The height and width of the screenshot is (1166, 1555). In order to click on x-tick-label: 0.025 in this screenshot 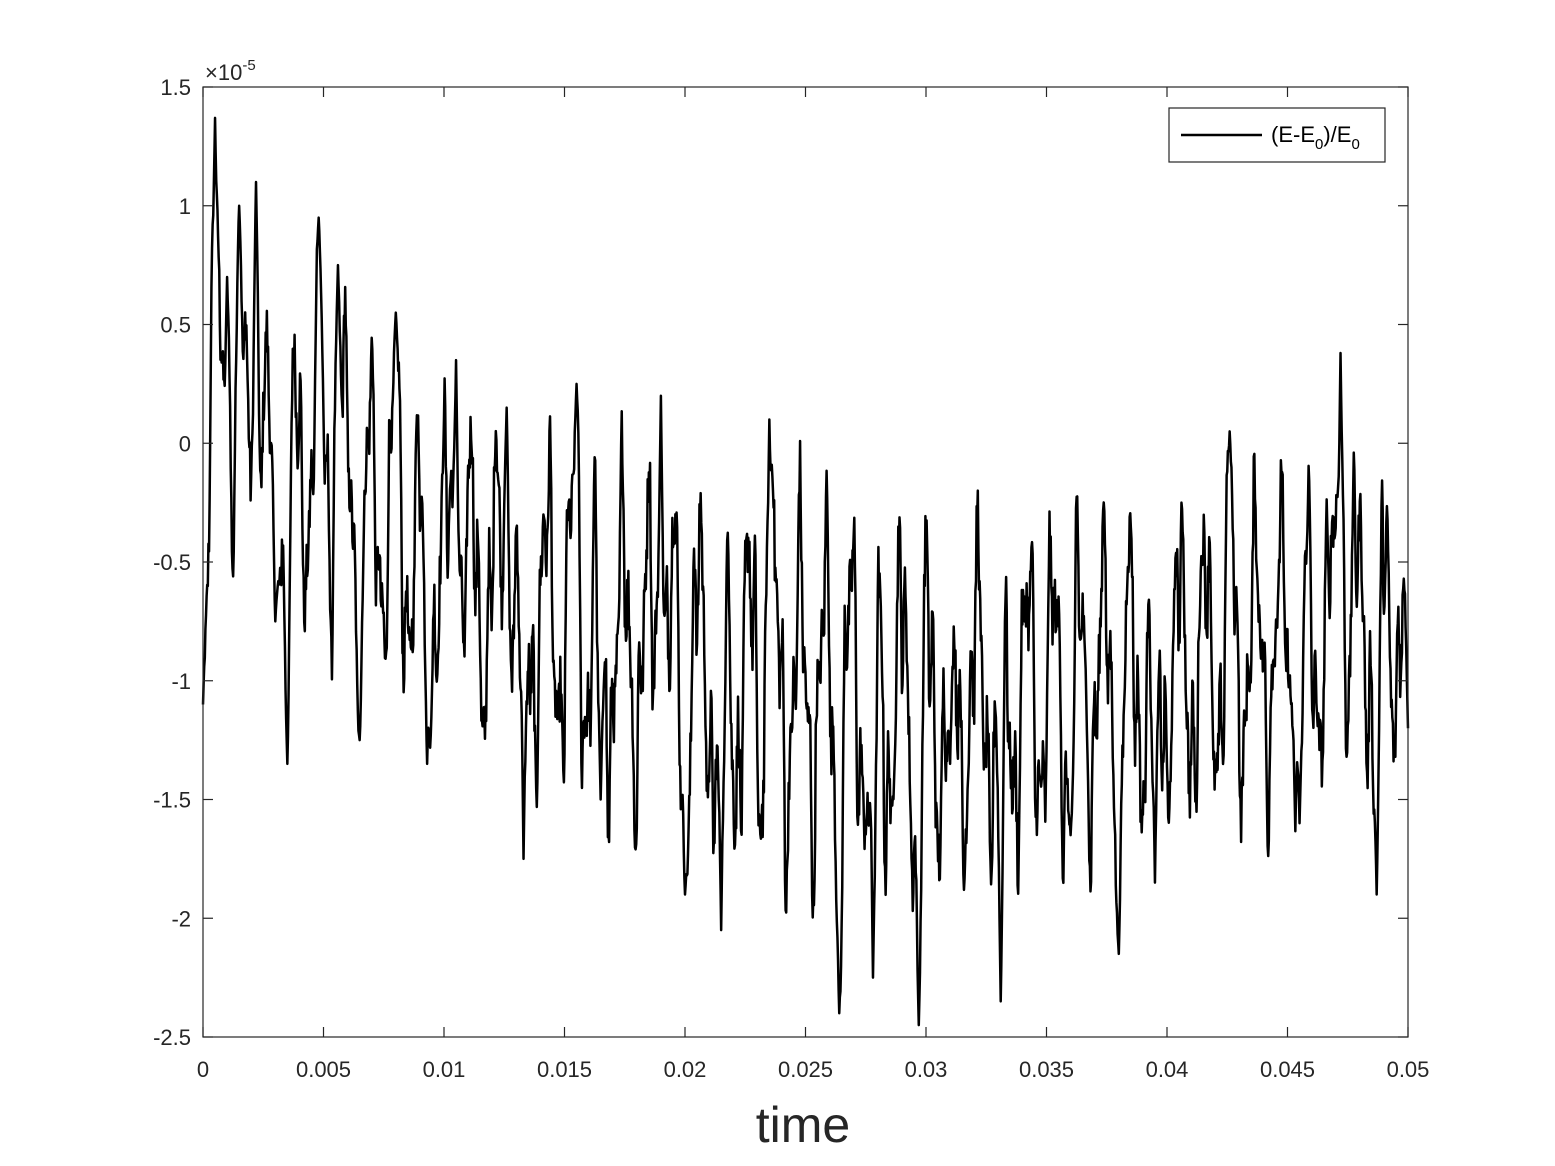, I will do `click(805, 1069)`.